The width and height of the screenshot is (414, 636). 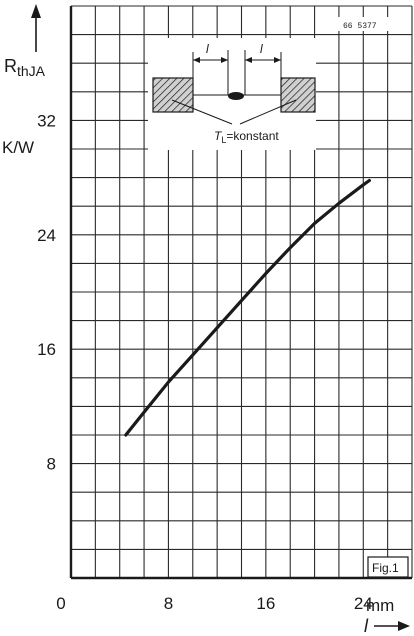 I want to click on inset-left-block, so click(x=173, y=95).